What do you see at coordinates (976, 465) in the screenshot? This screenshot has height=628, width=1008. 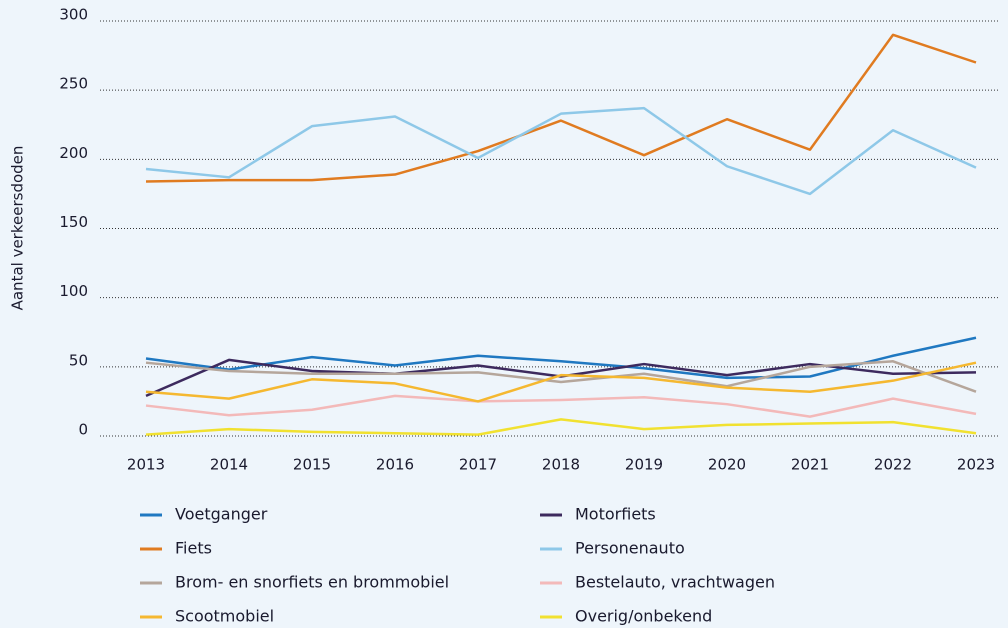 I see `x-tick-label: 2023` at bounding box center [976, 465].